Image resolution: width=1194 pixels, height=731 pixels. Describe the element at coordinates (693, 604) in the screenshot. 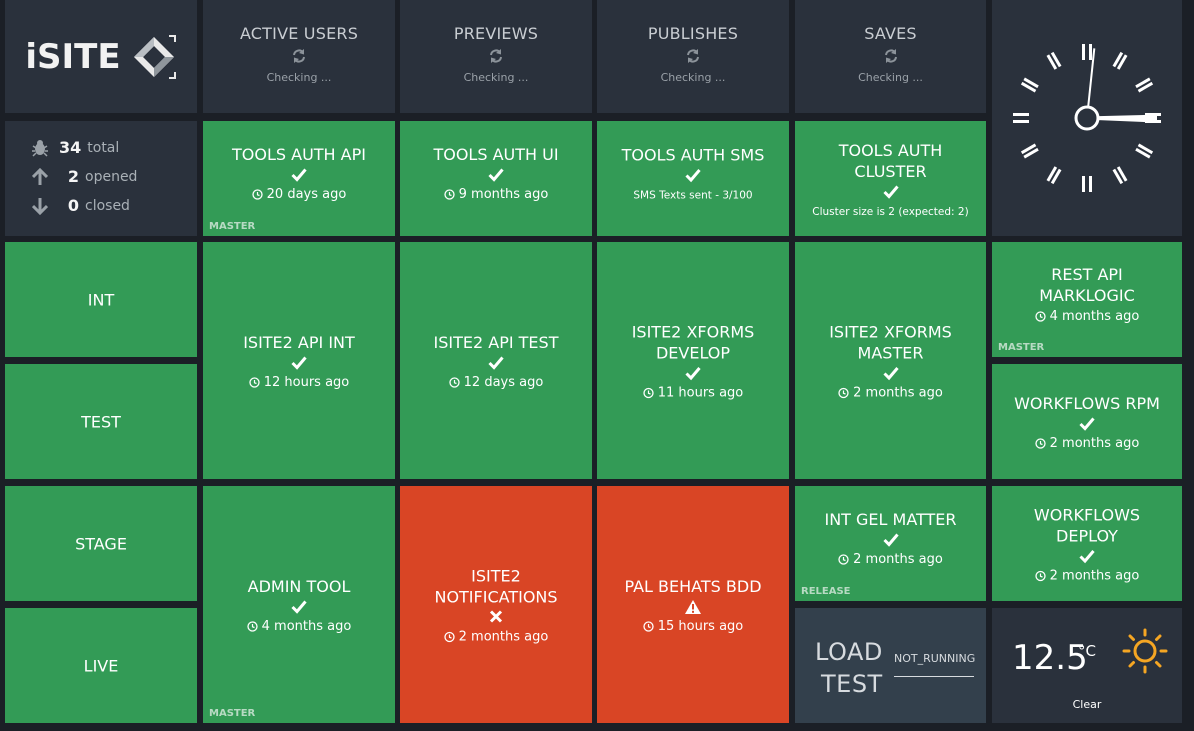

I see `tile-pal-behats-bdd: PAL BEHATS BDD 15 hours ago` at that location.